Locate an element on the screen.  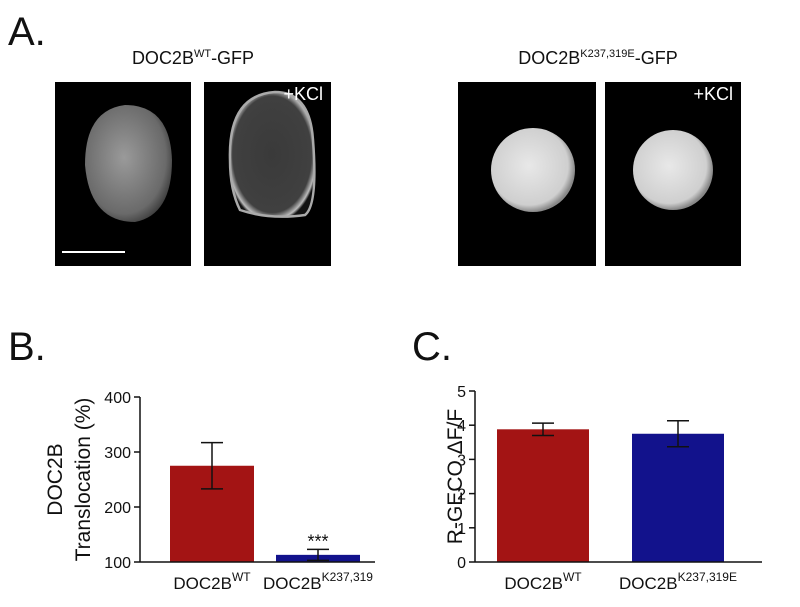
image-caption: DOC2BK237,319E-GFP is located at coordinates (597, 58).